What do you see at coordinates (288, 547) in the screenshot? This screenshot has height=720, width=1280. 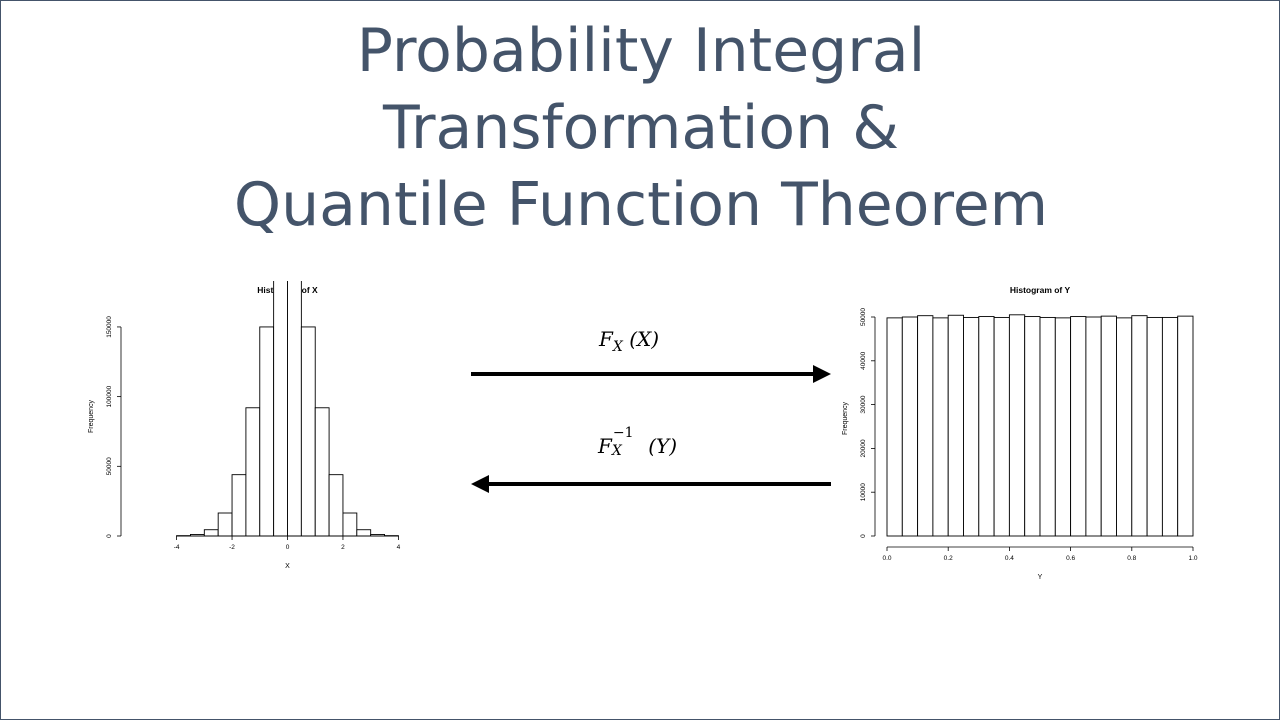 I see `chart-x-x-tick-label: 0` at bounding box center [288, 547].